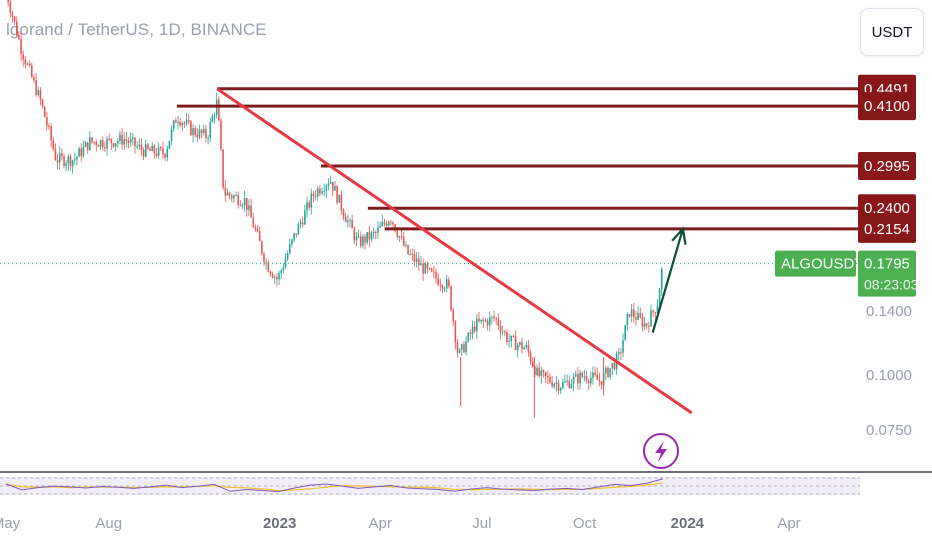 The height and width of the screenshot is (550, 932). Describe the element at coordinates (889, 375) in the screenshot. I see `y-tick-label: 0.1000` at that location.